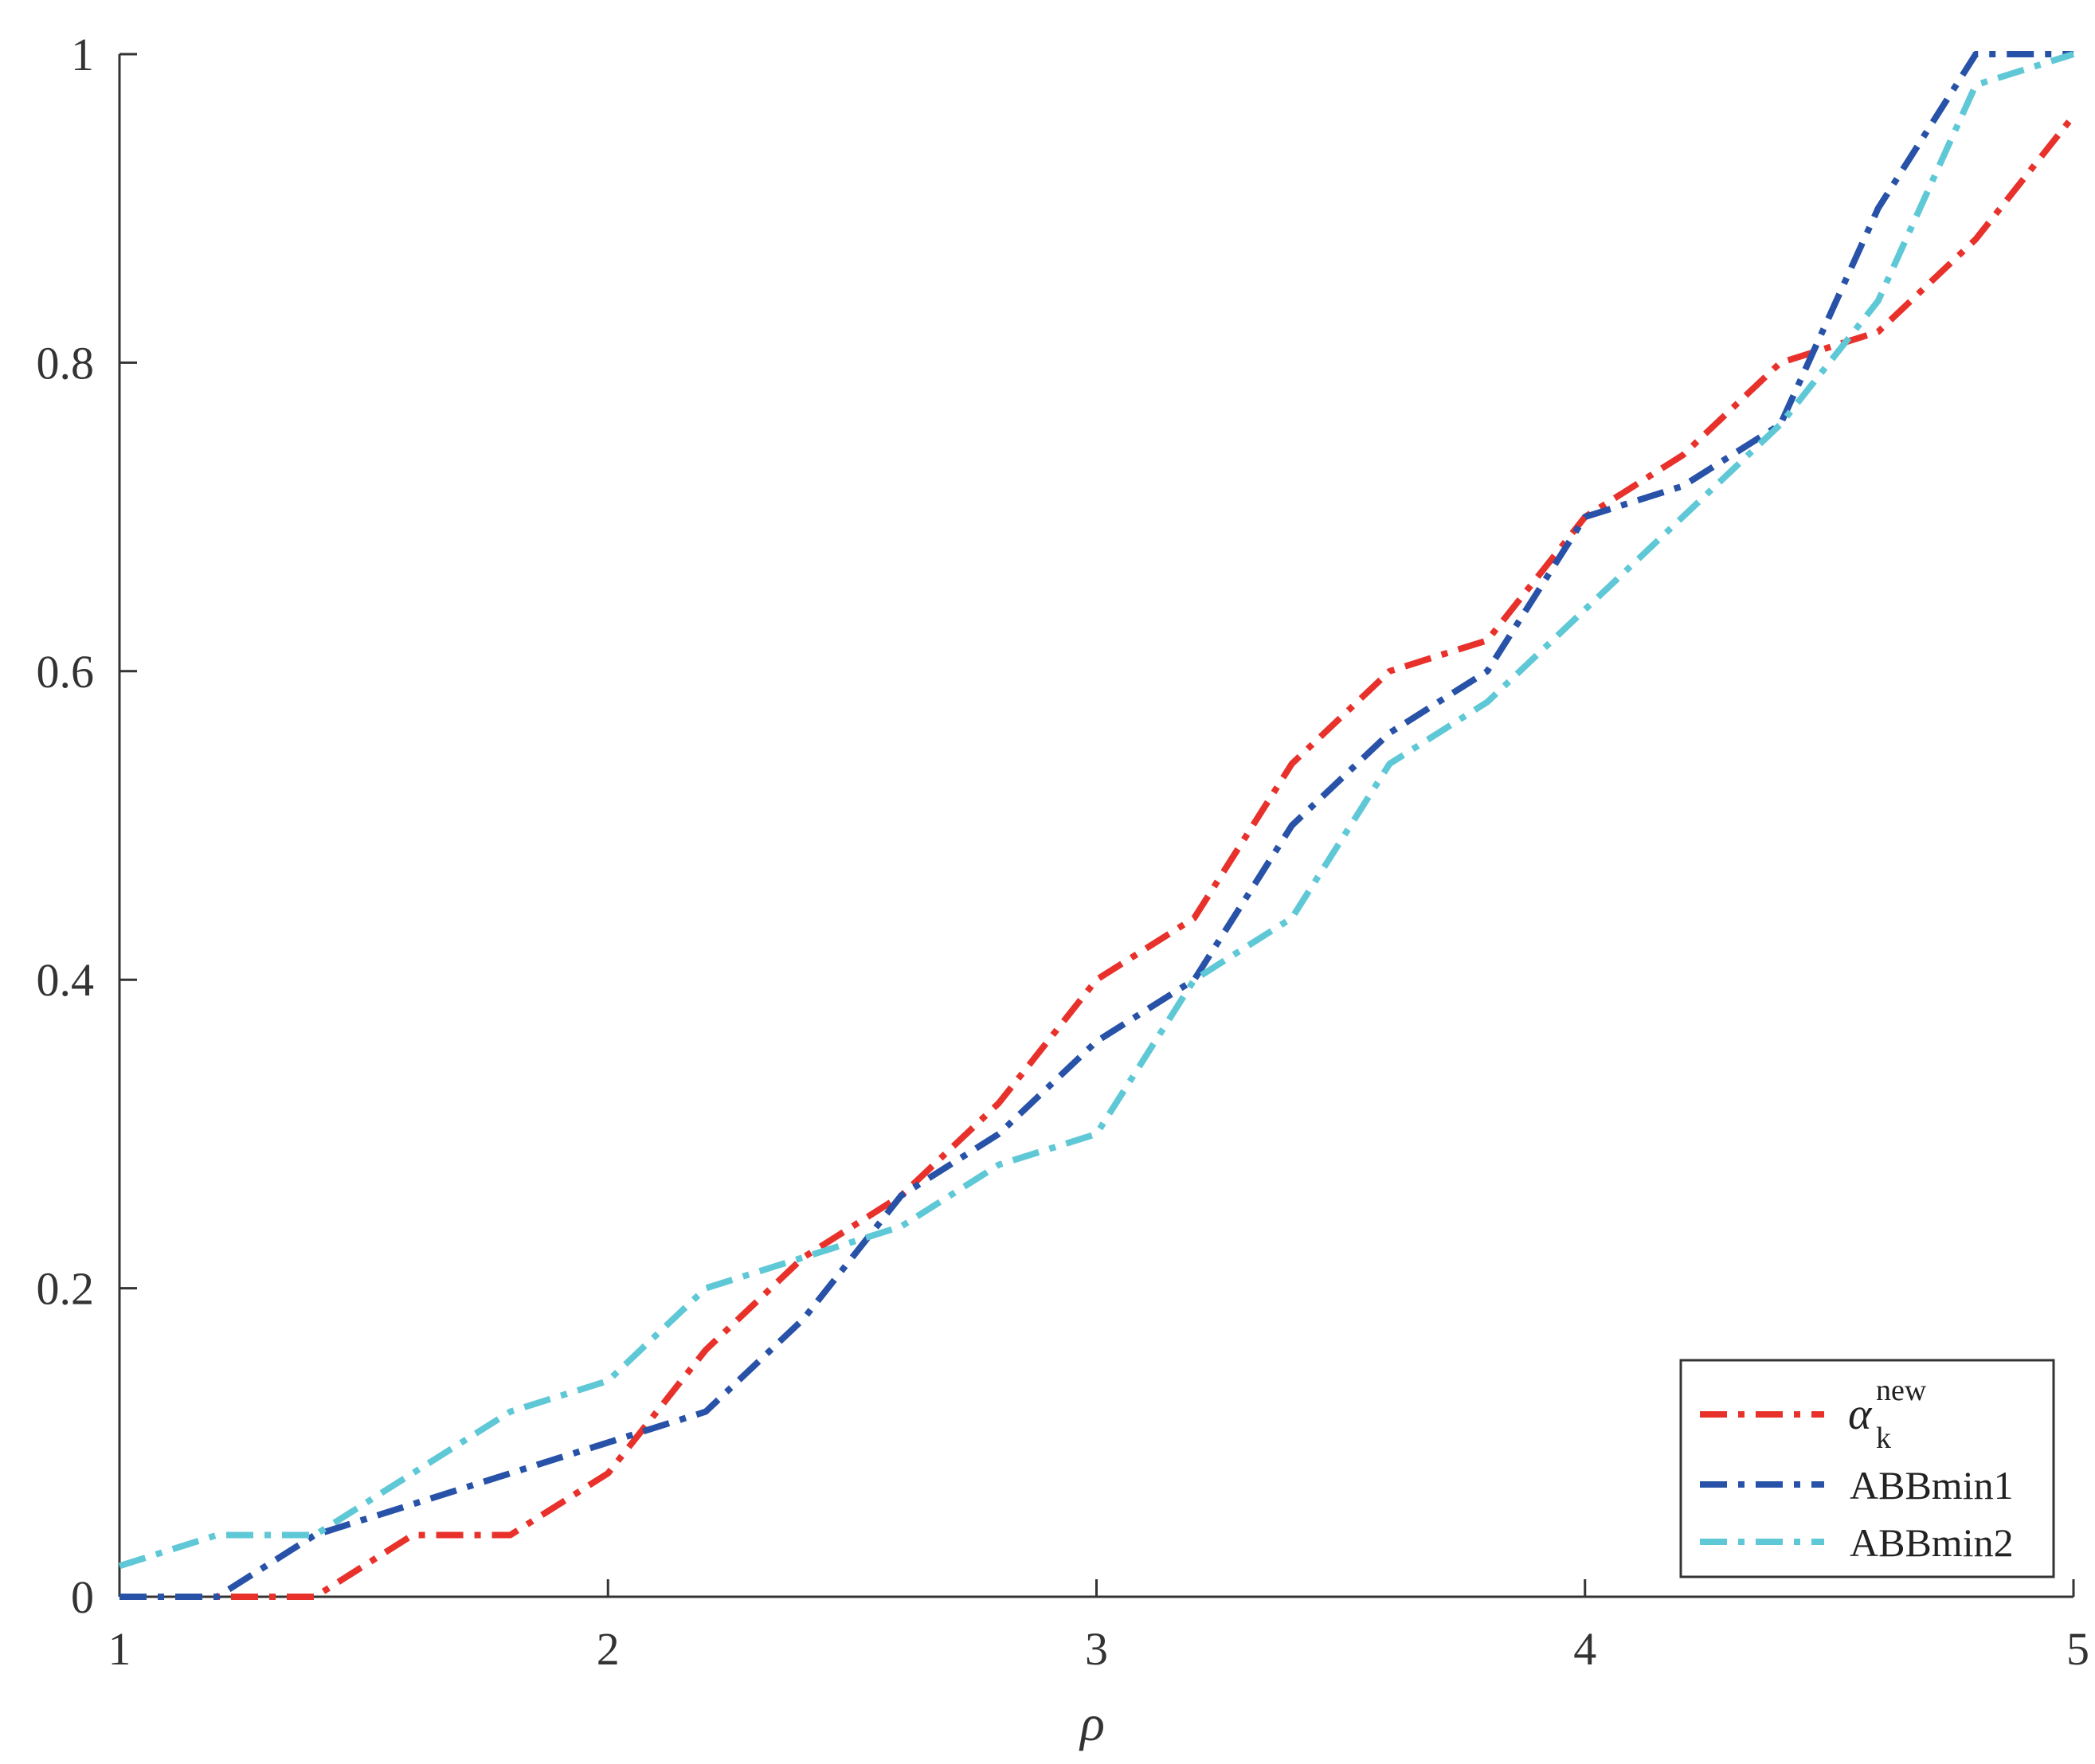  What do you see at coordinates (1092, 1723) in the screenshot?
I see `x-axis-title: ρ` at bounding box center [1092, 1723].